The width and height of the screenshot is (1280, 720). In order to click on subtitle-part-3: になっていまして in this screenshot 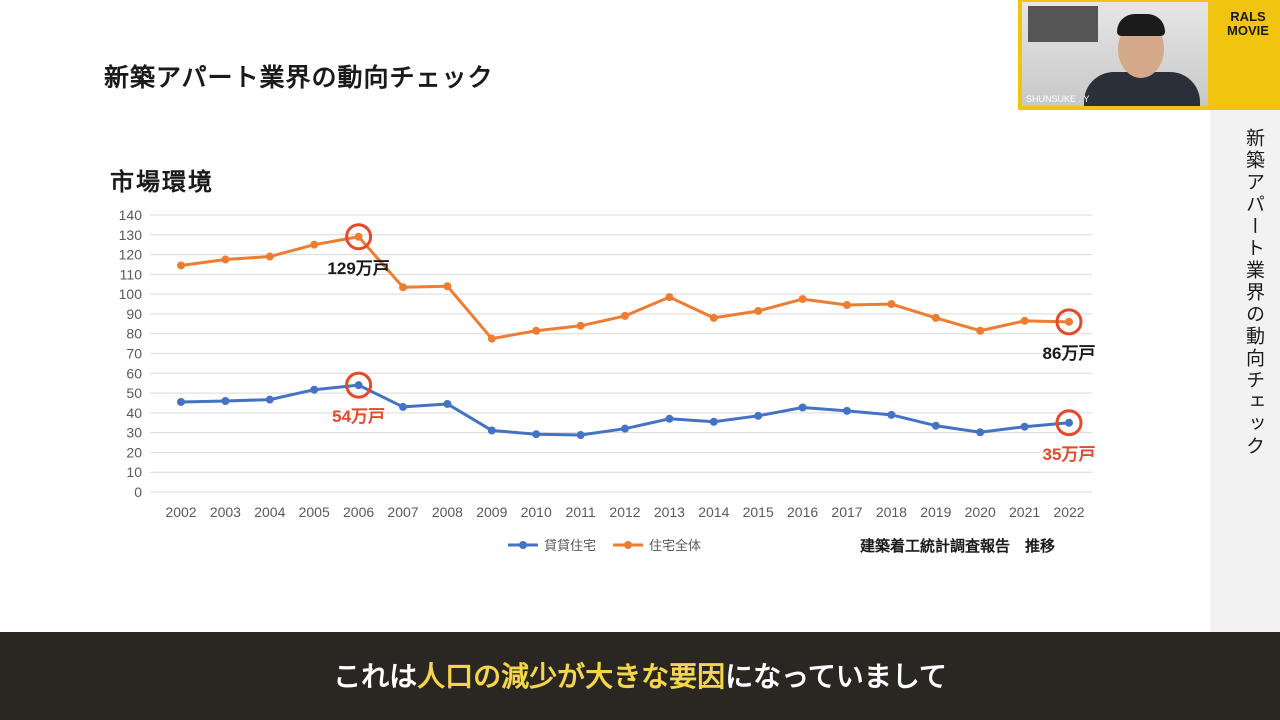, I will do `click(836, 676)`.